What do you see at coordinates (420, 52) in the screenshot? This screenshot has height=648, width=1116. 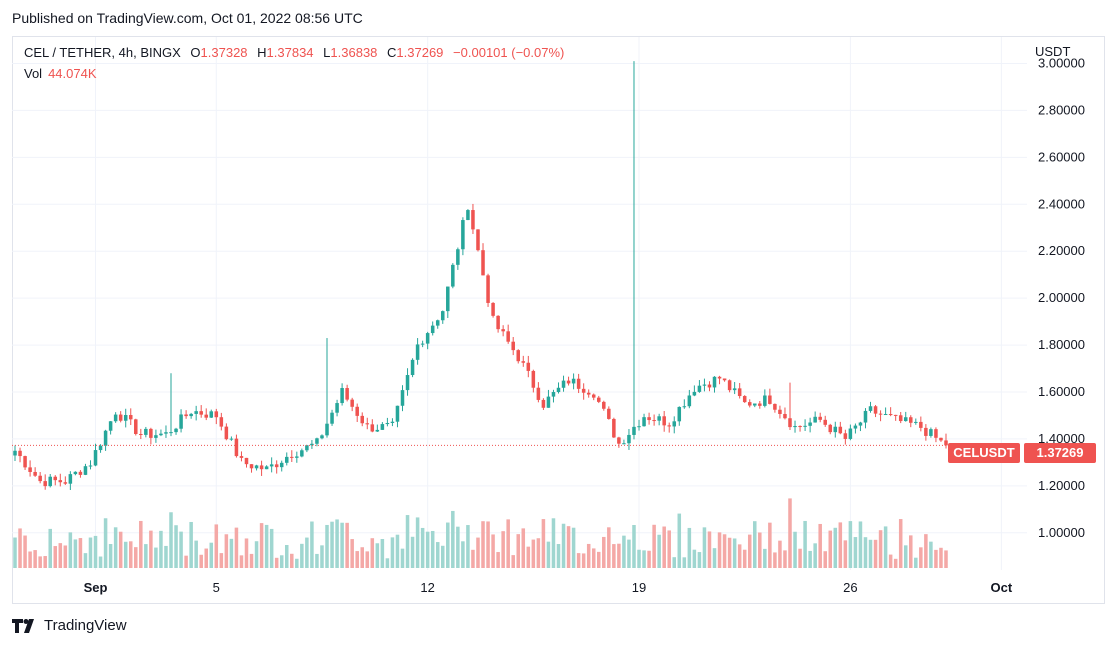 I see `close-value: 1.37269` at bounding box center [420, 52].